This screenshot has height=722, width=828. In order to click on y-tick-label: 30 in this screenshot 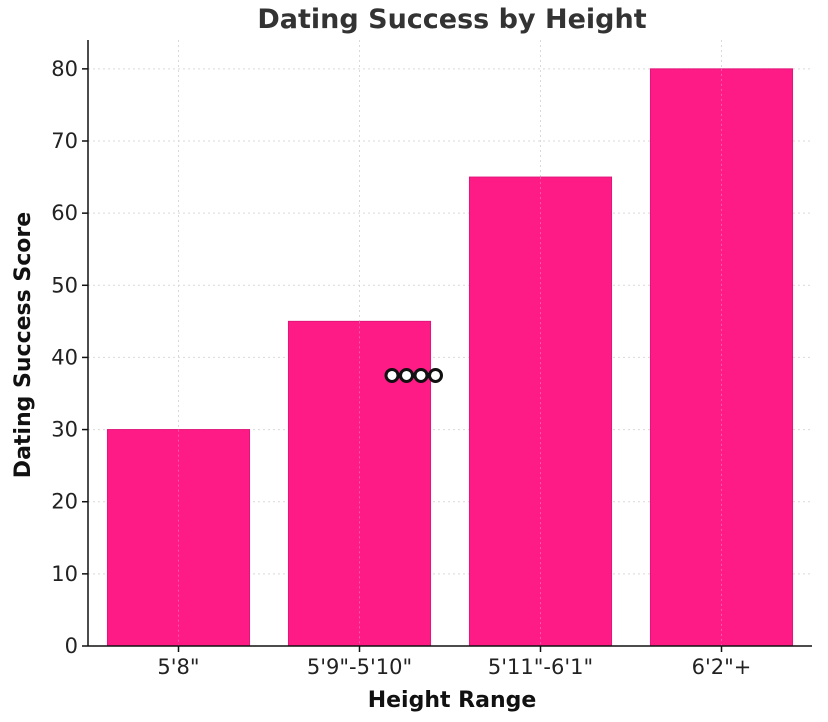, I will do `click(64, 430)`.